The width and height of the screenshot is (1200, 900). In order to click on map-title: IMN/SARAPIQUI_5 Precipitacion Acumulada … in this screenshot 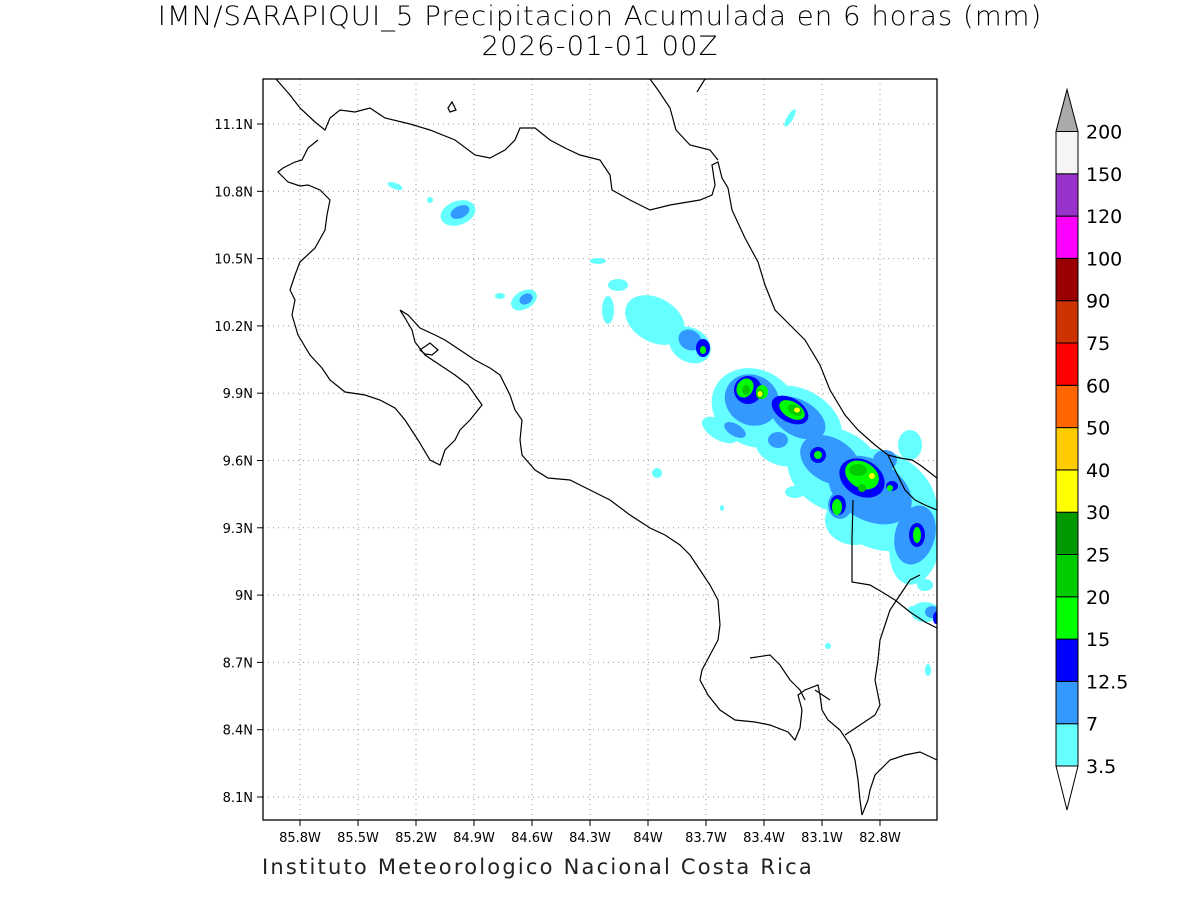, I will do `click(600, 32)`.